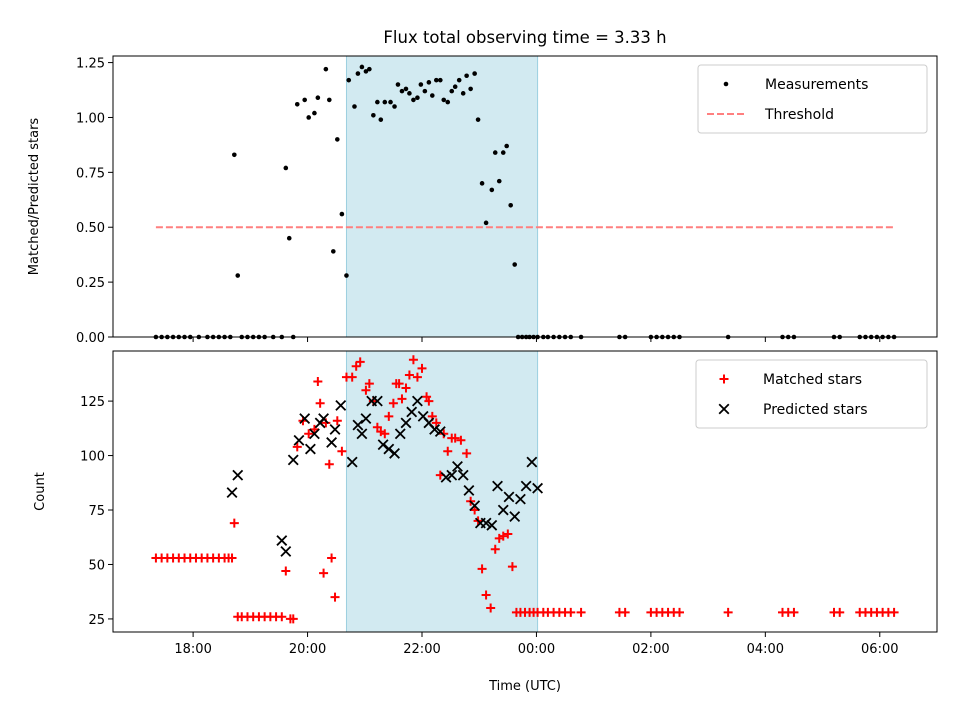  I want to click on x-tick-label: 04:00, so click(765, 649).